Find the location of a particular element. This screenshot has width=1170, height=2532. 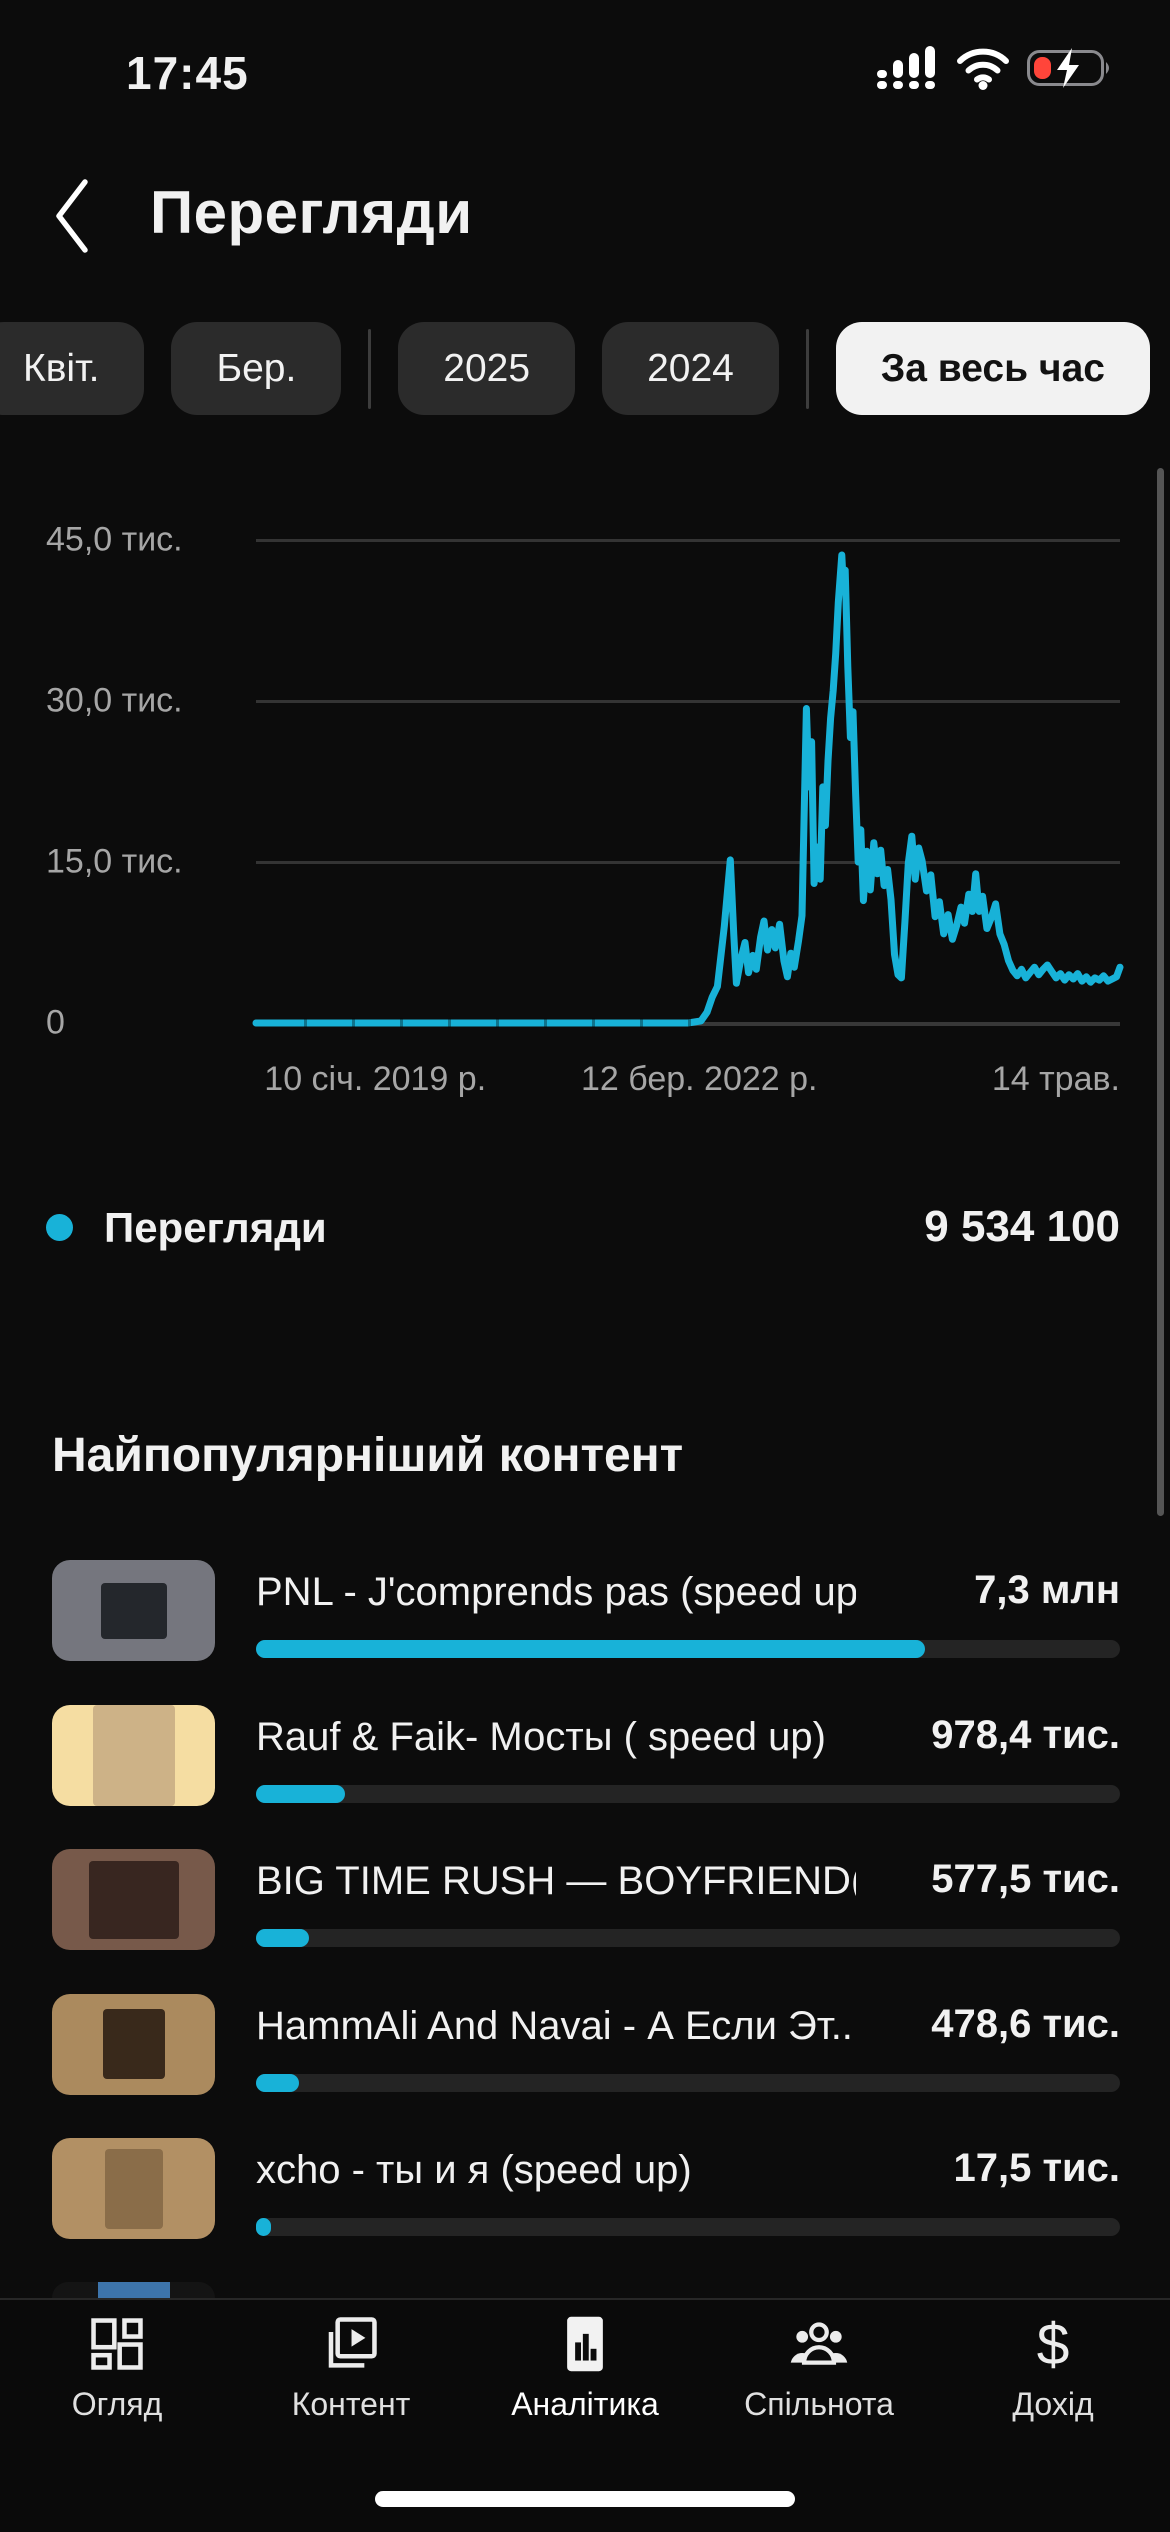

battery-charging-icon is located at coordinates (1070, 70).